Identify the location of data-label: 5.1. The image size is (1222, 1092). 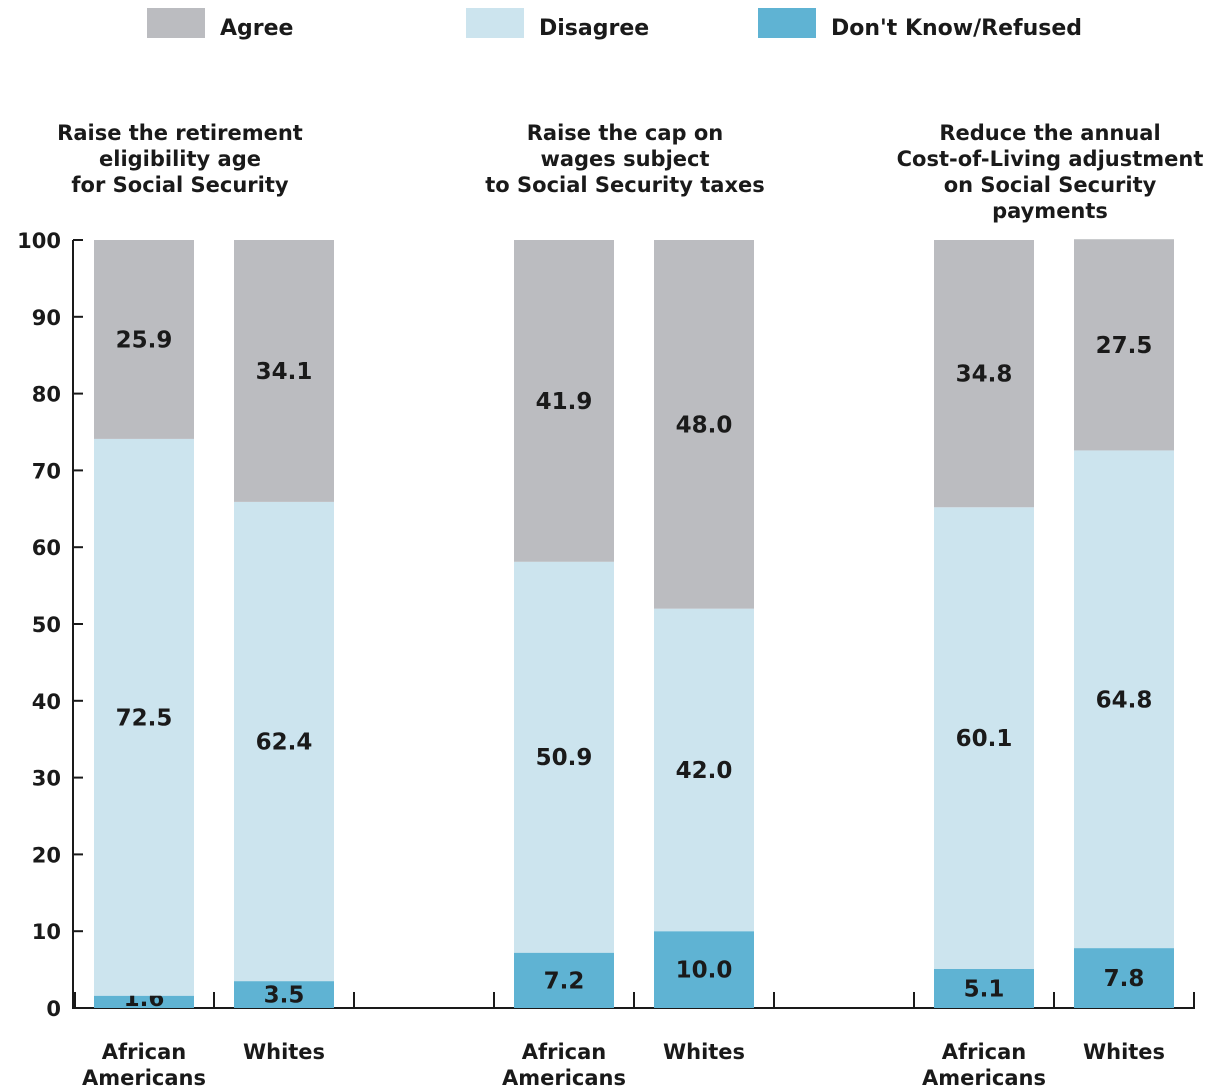
(984, 989).